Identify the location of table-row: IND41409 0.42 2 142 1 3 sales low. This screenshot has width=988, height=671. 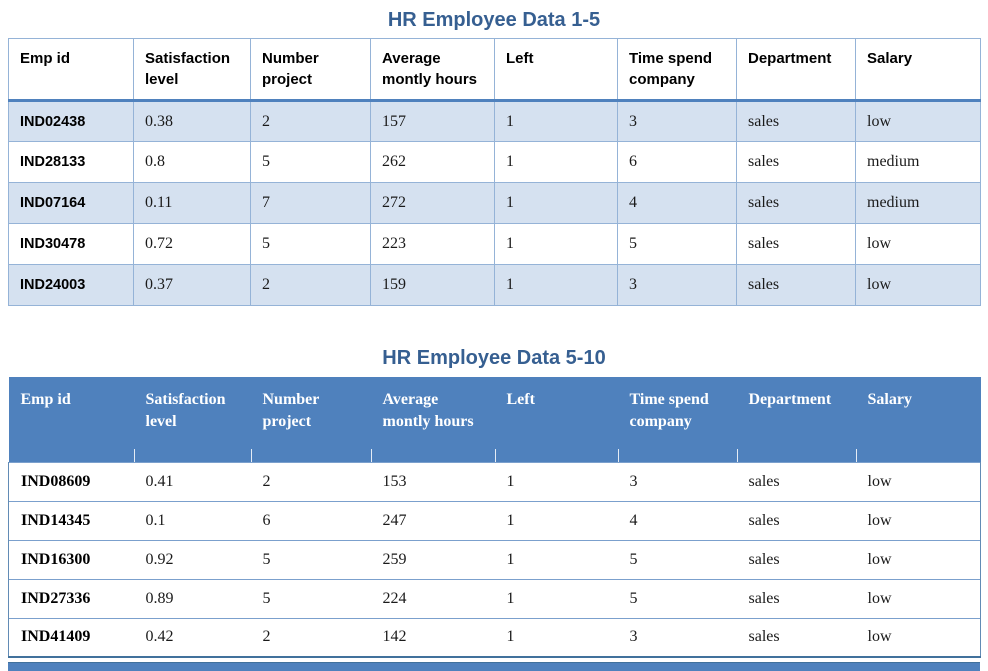
(494, 637).